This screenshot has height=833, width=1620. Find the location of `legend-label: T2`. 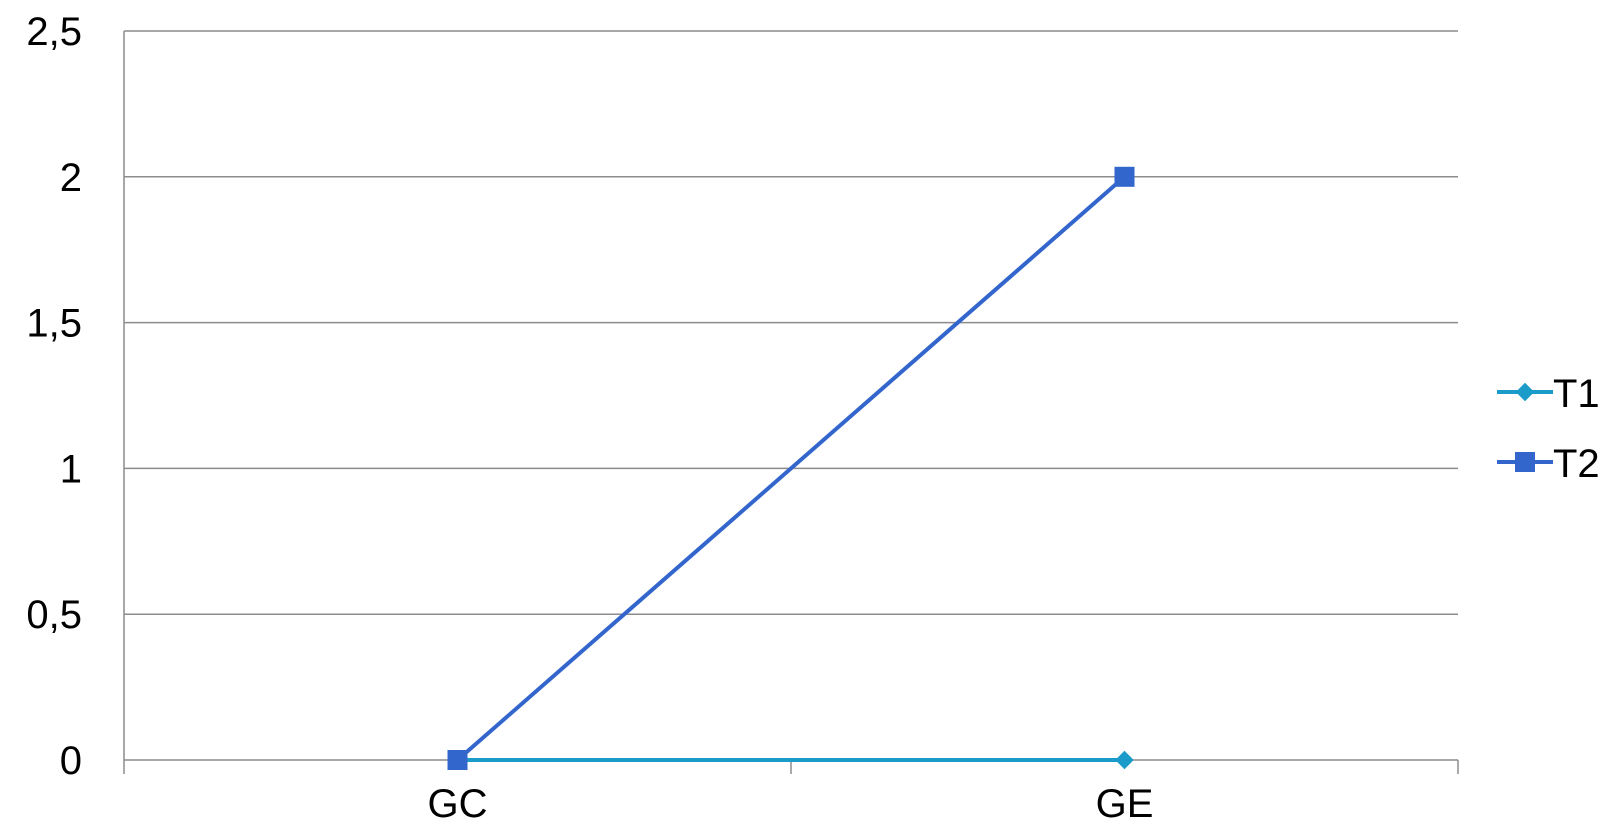

legend-label: T2 is located at coordinates (1576, 464).